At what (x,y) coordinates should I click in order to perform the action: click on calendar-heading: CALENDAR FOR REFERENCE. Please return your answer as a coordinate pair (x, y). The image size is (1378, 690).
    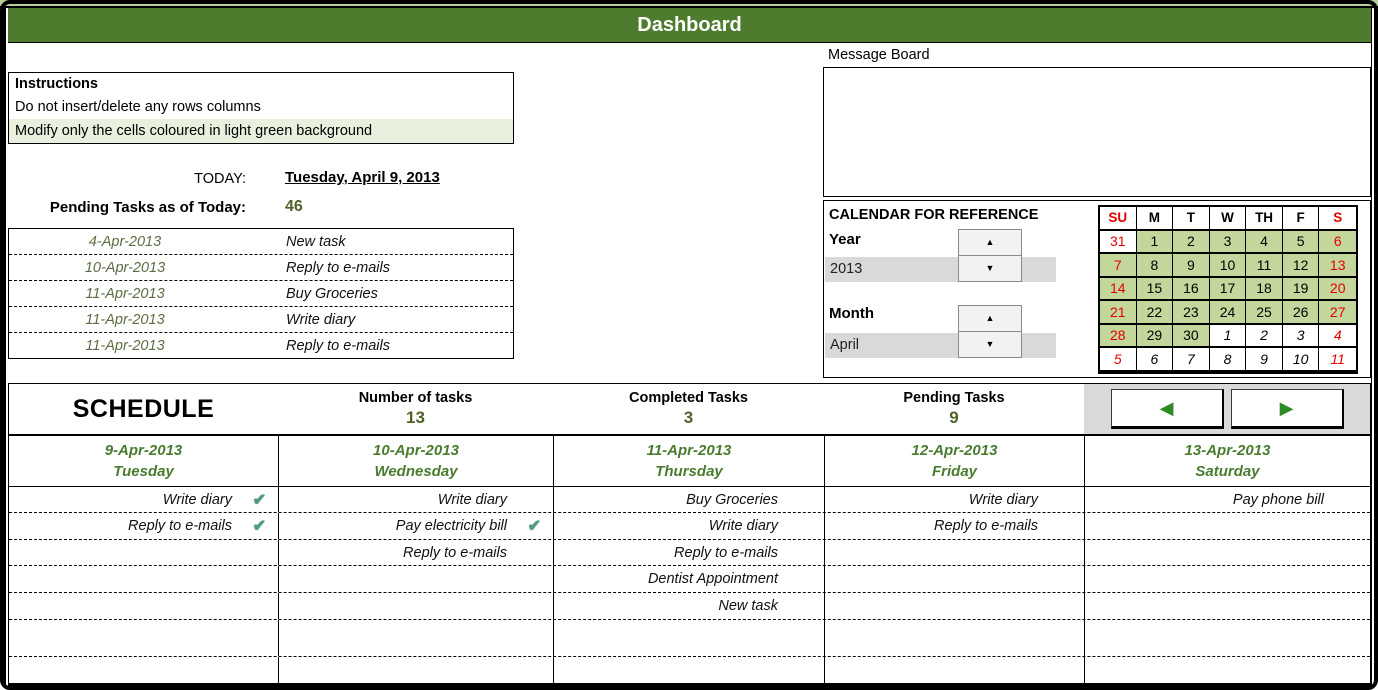
    Looking at the image, I should click on (934, 215).